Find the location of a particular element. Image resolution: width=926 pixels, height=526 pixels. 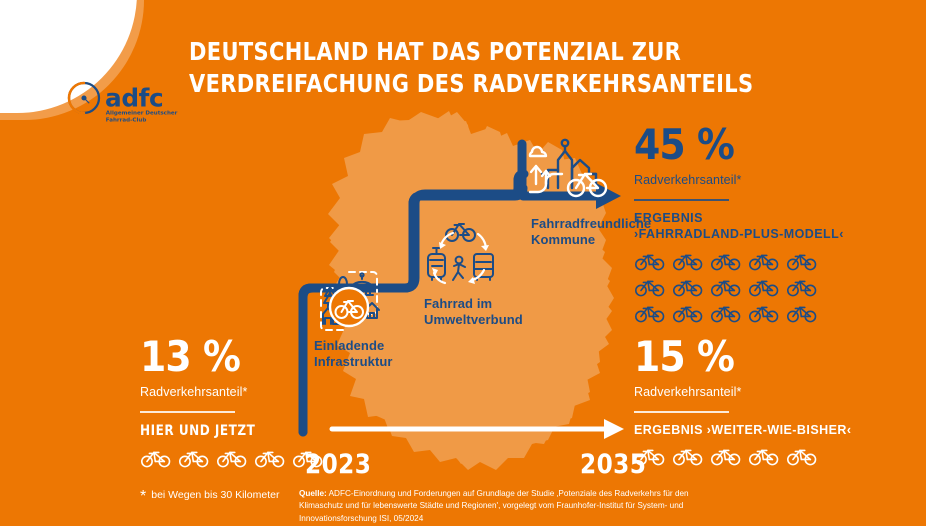

step2-line1: Fahrrad im is located at coordinates (458, 303).